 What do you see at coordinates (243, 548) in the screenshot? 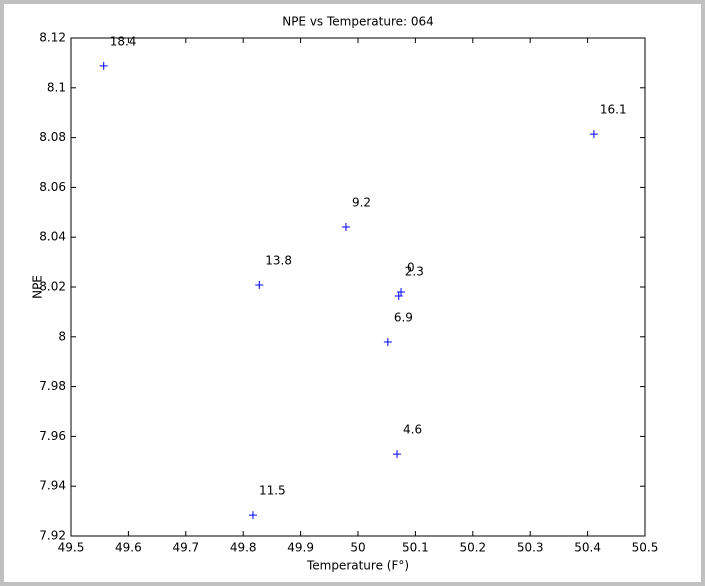
I see `x-tick-label: 49.8` at bounding box center [243, 548].